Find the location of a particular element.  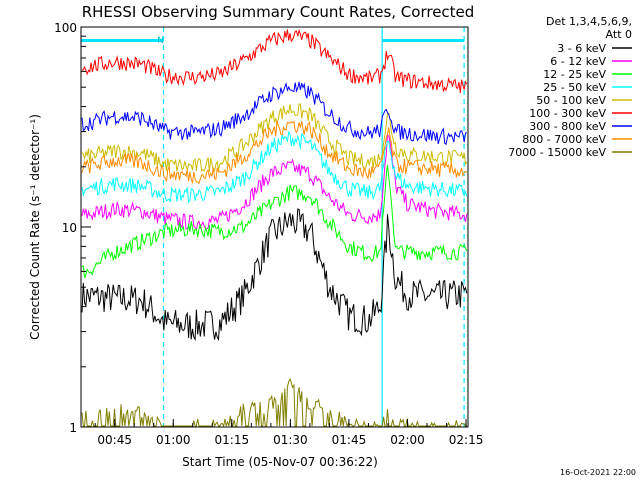

legend-entry-label: 50 - 100 keV is located at coordinates (571, 100).